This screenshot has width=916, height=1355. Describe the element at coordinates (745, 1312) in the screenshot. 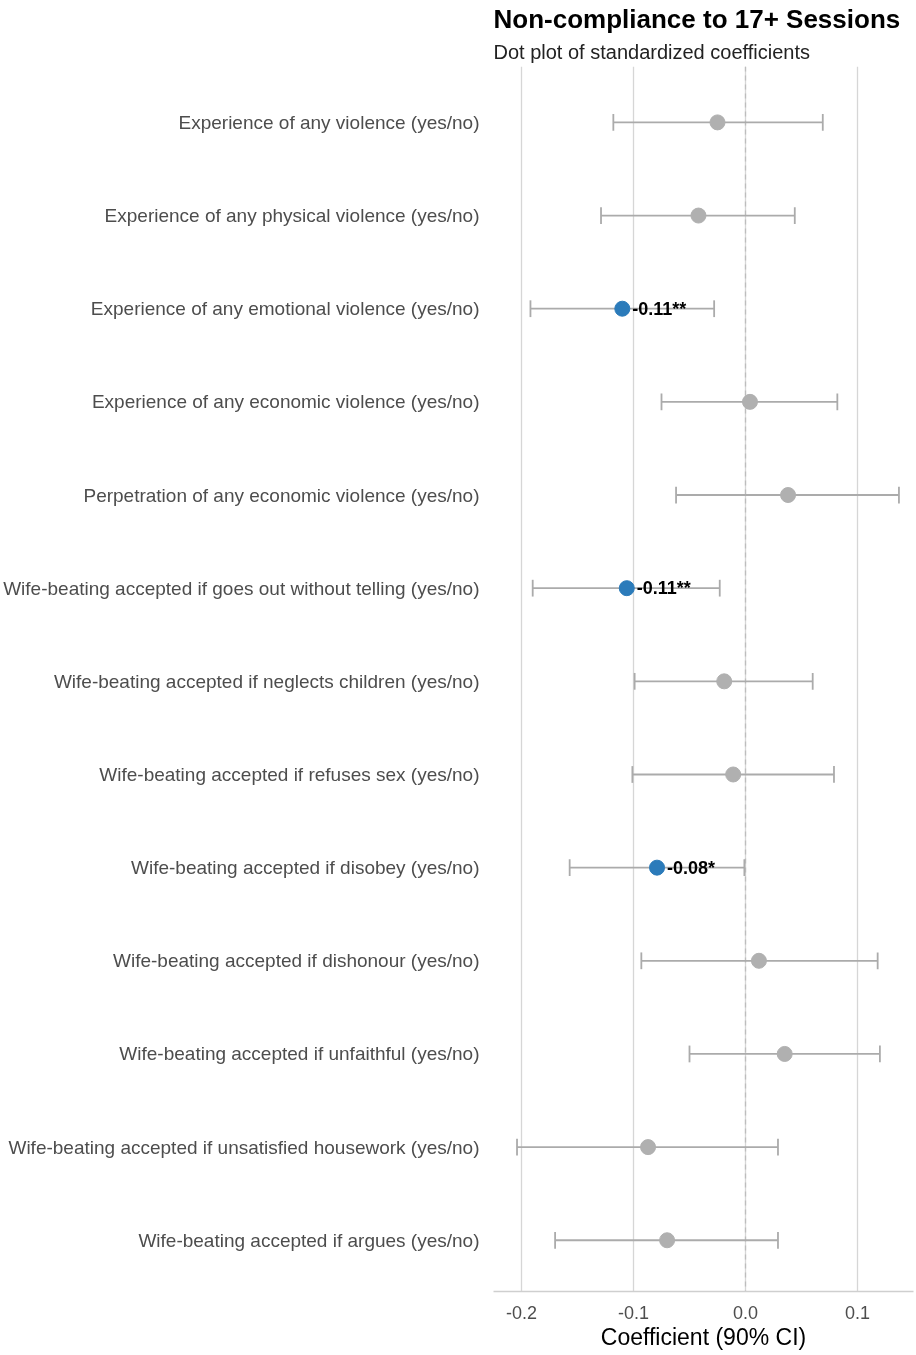

I see `x-tick-label: 0.0` at that location.